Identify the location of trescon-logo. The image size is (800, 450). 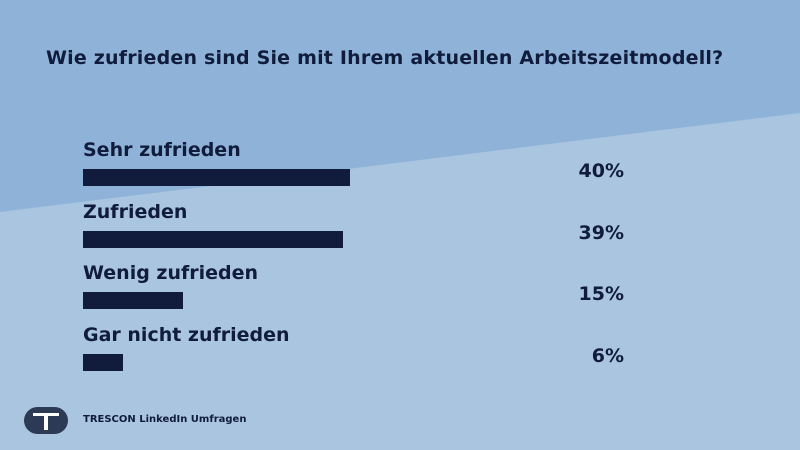
(46, 420).